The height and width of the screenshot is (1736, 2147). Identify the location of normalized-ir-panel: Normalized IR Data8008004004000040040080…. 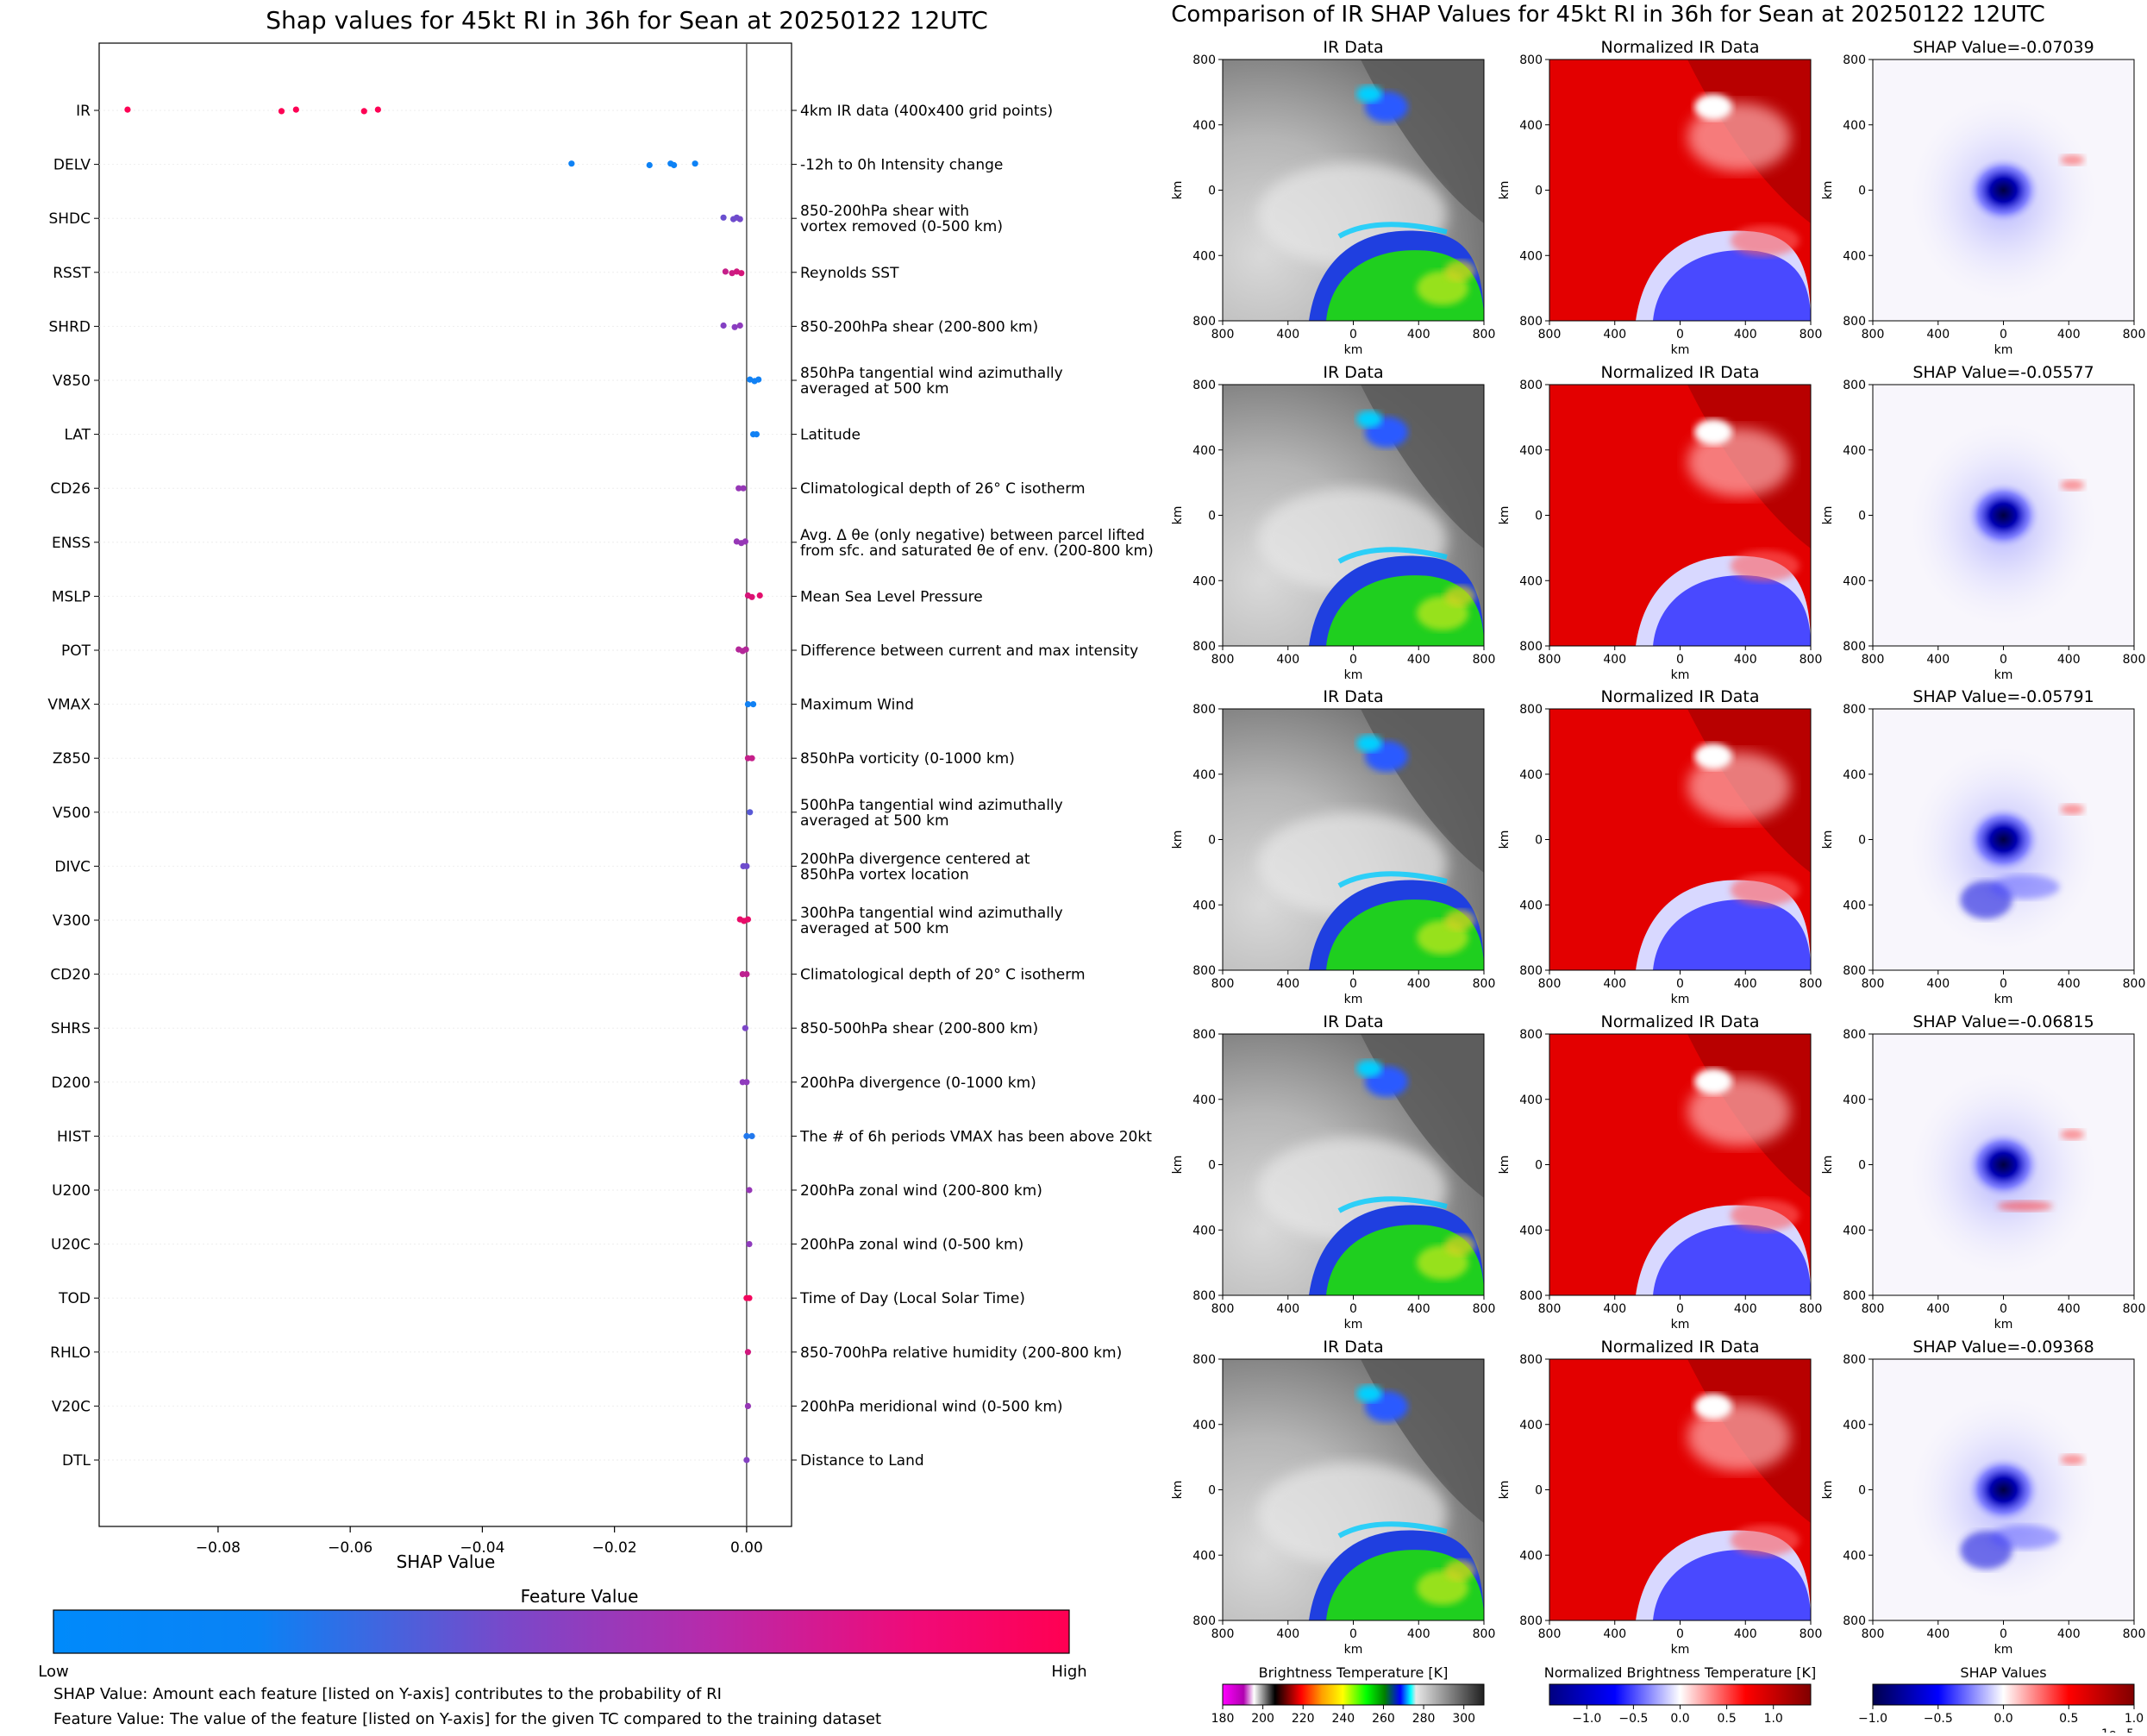
(1660, 1497).